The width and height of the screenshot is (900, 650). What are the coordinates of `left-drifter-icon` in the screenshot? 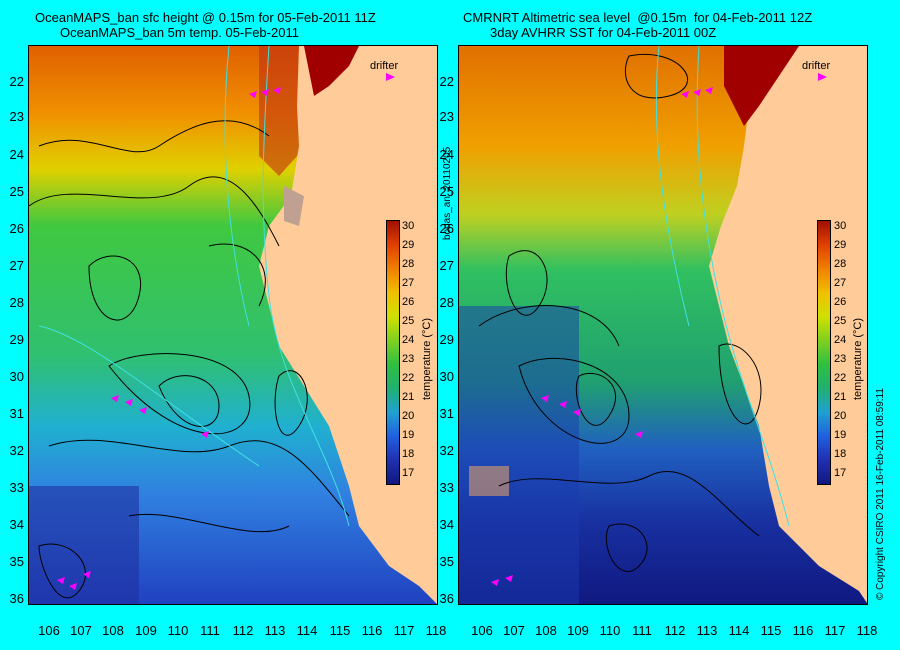 It's located at (390, 77).